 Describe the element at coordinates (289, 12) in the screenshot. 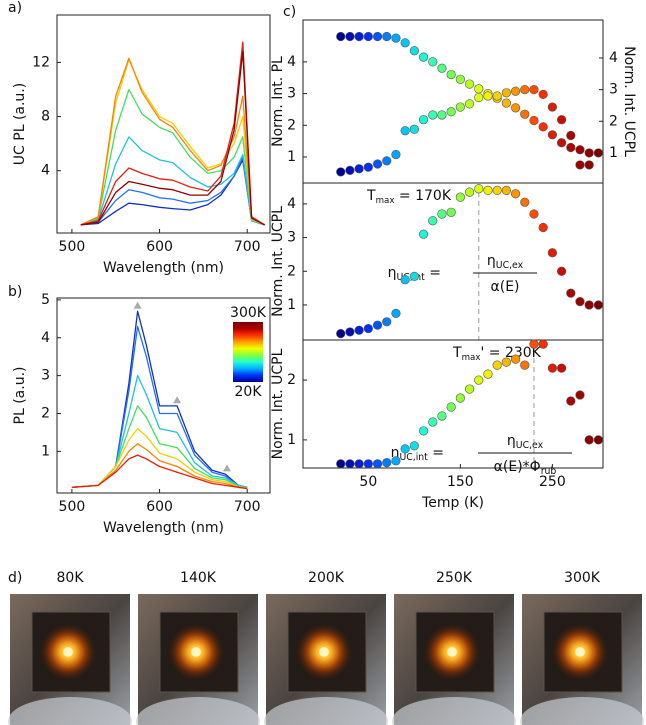

I see `panel-label: c)` at that location.